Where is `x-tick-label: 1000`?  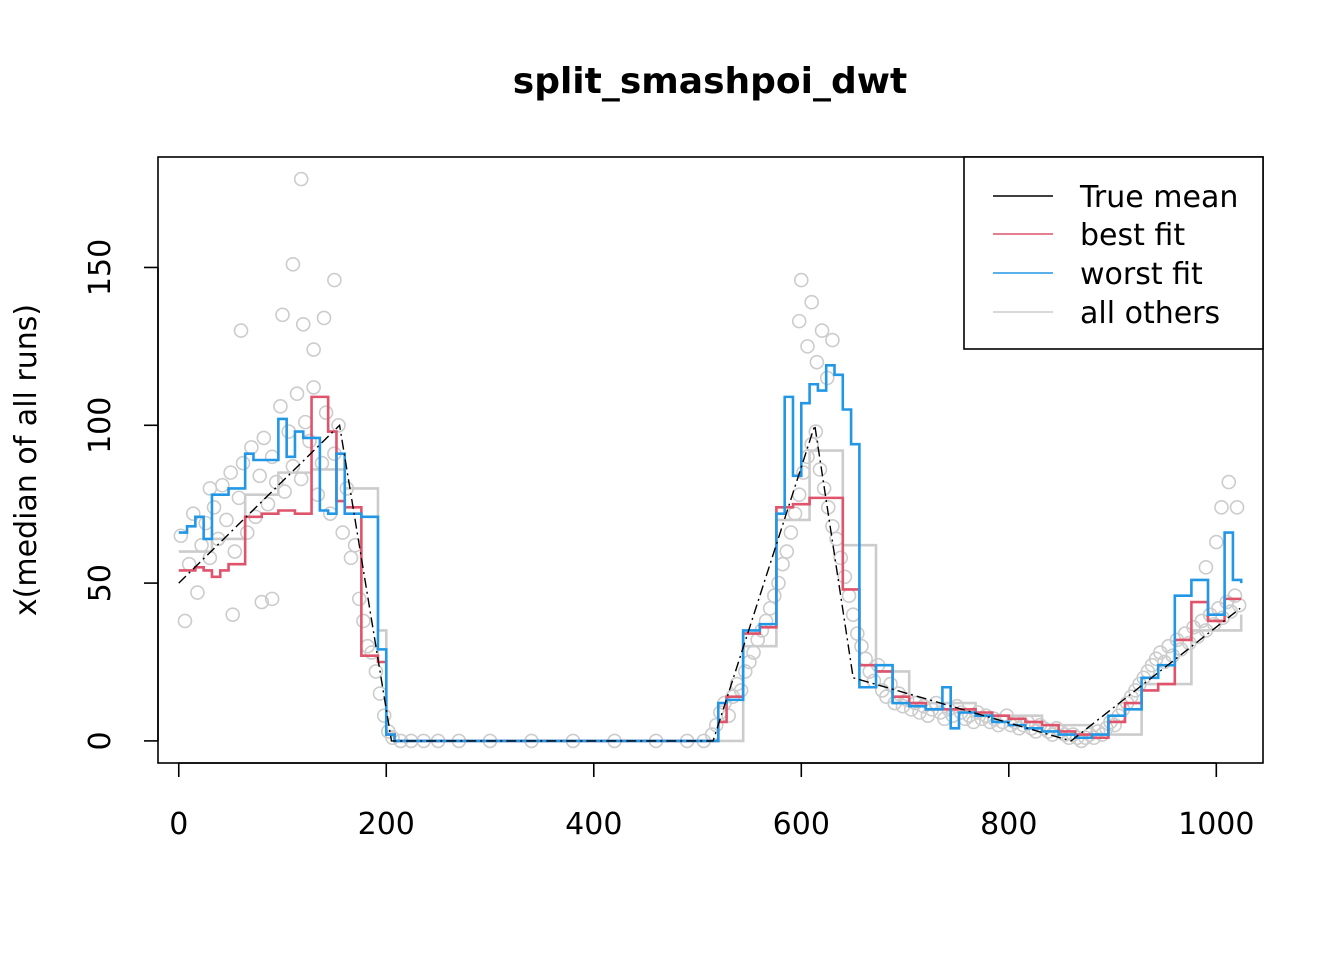
x-tick-label: 1000 is located at coordinates (1216, 824).